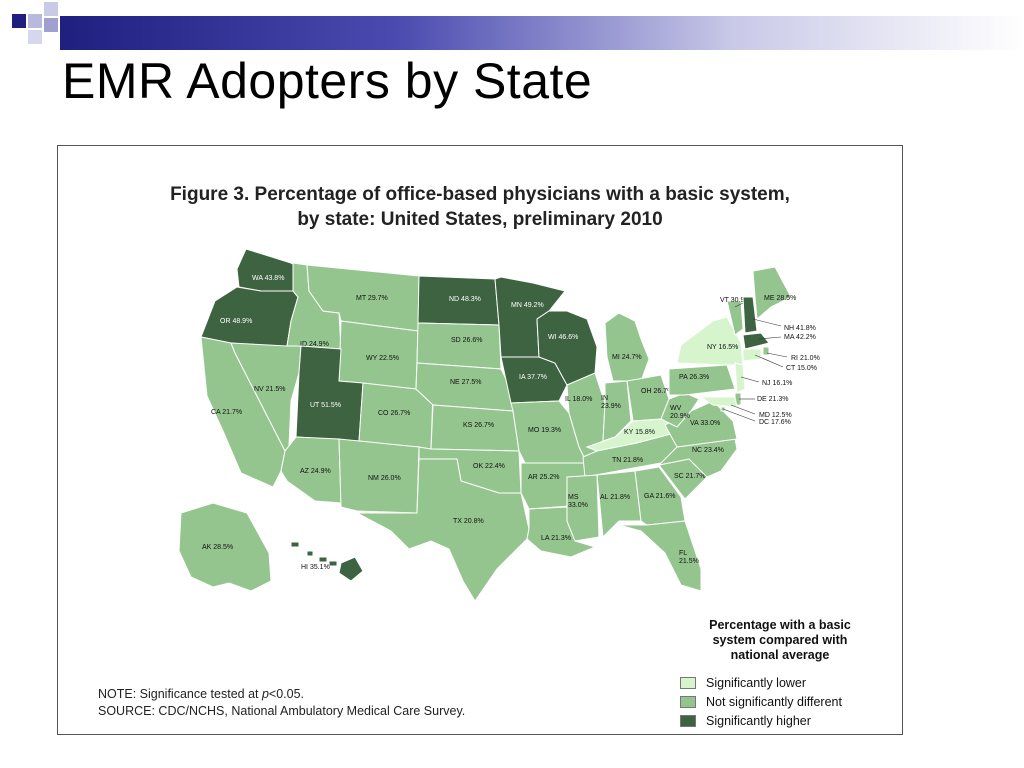  Describe the element at coordinates (697, 458) in the screenshot. I see `state-shape-nc` at that location.